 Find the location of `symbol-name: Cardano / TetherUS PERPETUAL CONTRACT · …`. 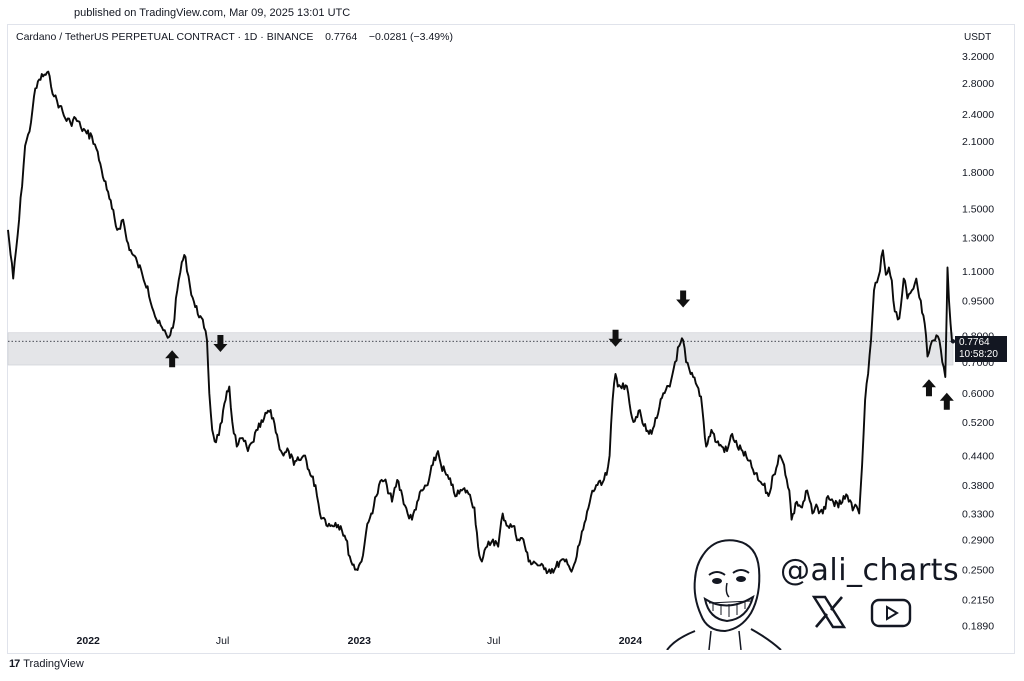

symbol-name: Cardano / TetherUS PERPETUAL CONTRACT · … is located at coordinates (165, 37).